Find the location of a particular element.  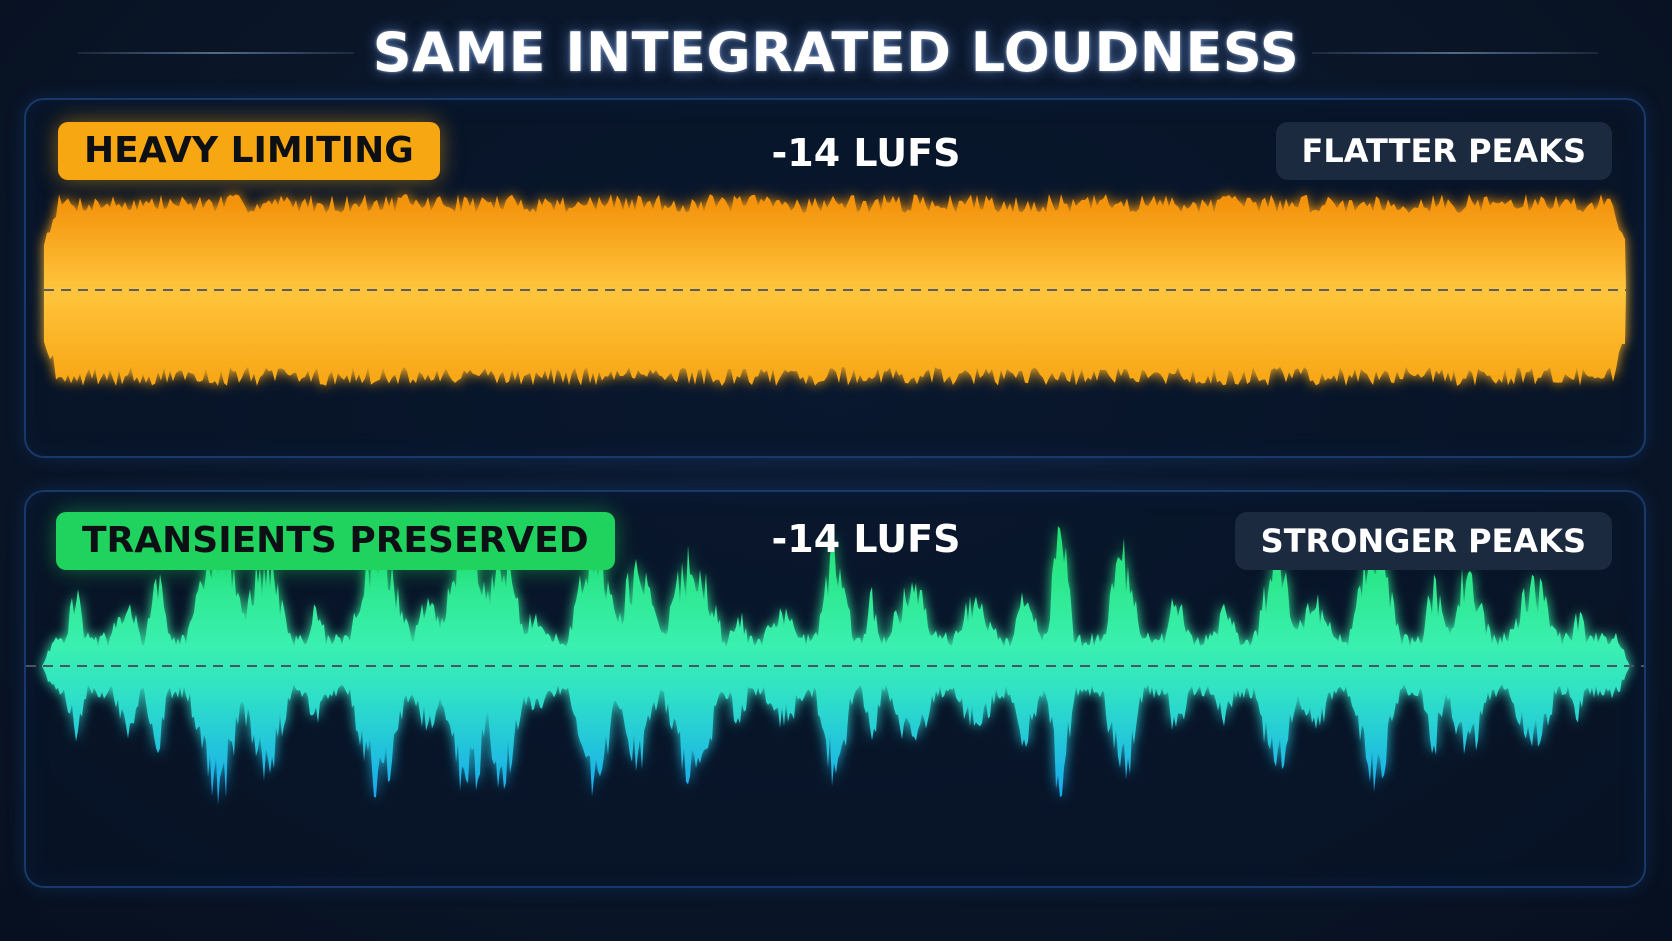

transients-preserved-tag: TRANSIENTS PRESERVED is located at coordinates (335, 541).